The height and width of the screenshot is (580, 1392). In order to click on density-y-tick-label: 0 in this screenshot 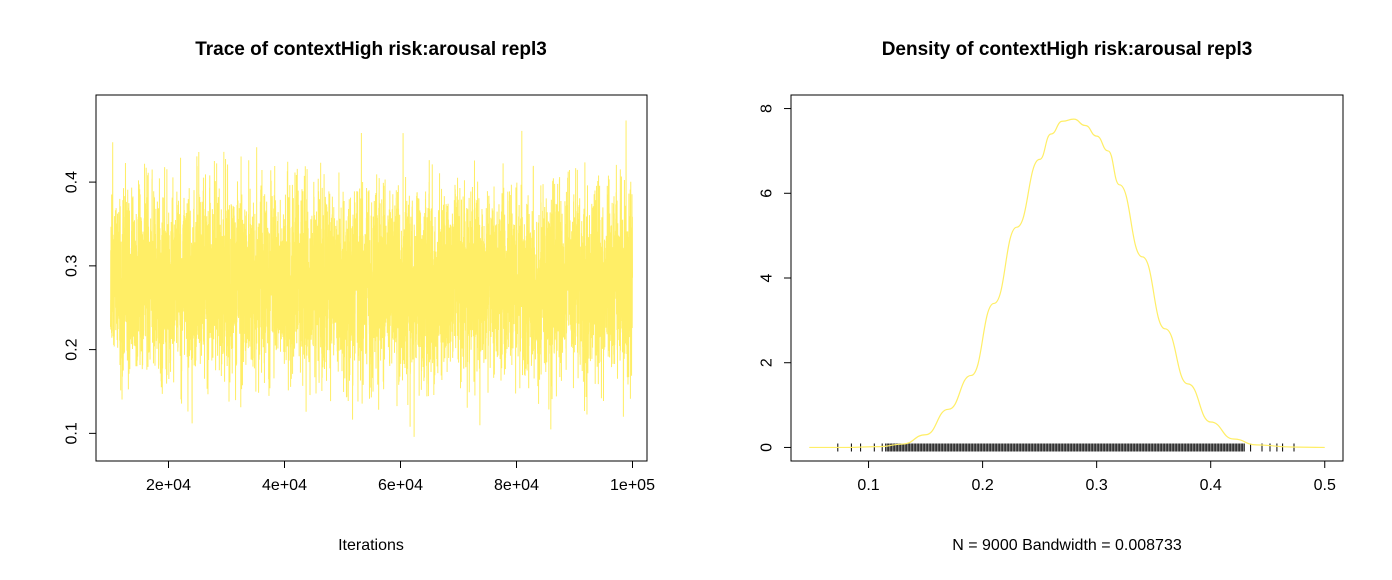, I will do `click(767, 447)`.